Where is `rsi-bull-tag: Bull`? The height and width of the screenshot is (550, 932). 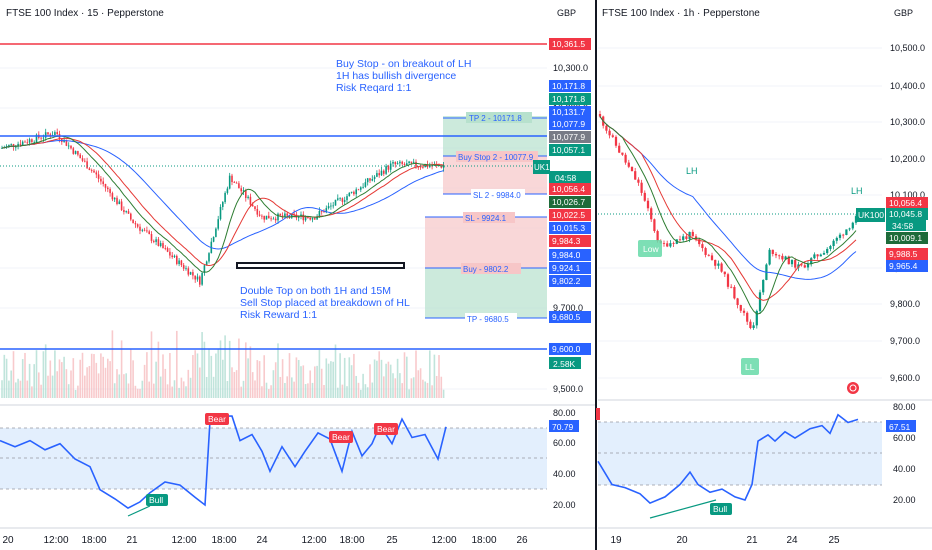
rsi-bull-tag: Bull is located at coordinates (157, 500).